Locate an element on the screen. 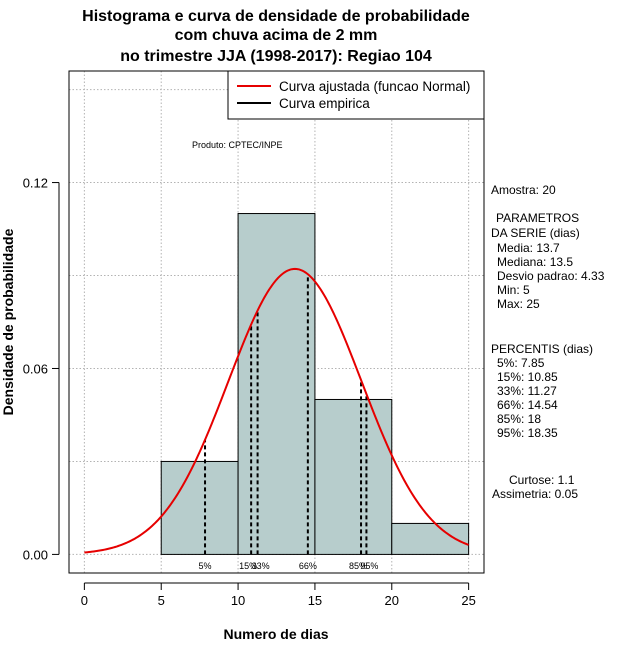  x-tick-label: 0 is located at coordinates (84, 600).